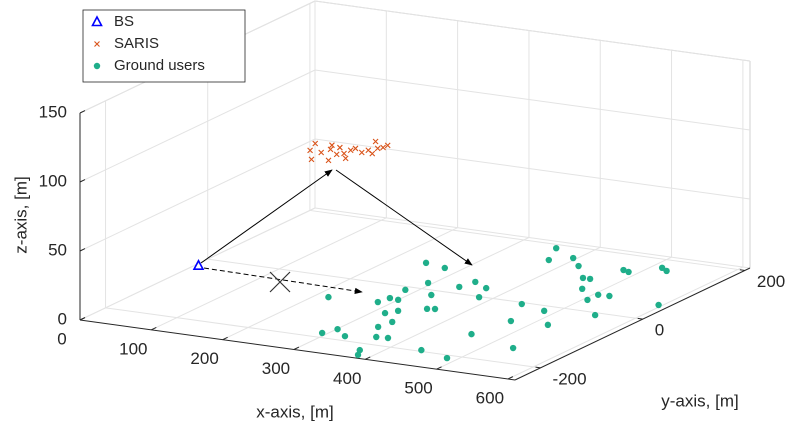 This screenshot has height=432, width=804. What do you see at coordinates (570, 378) in the screenshot?
I see `y-tick-label: -200` at bounding box center [570, 378].